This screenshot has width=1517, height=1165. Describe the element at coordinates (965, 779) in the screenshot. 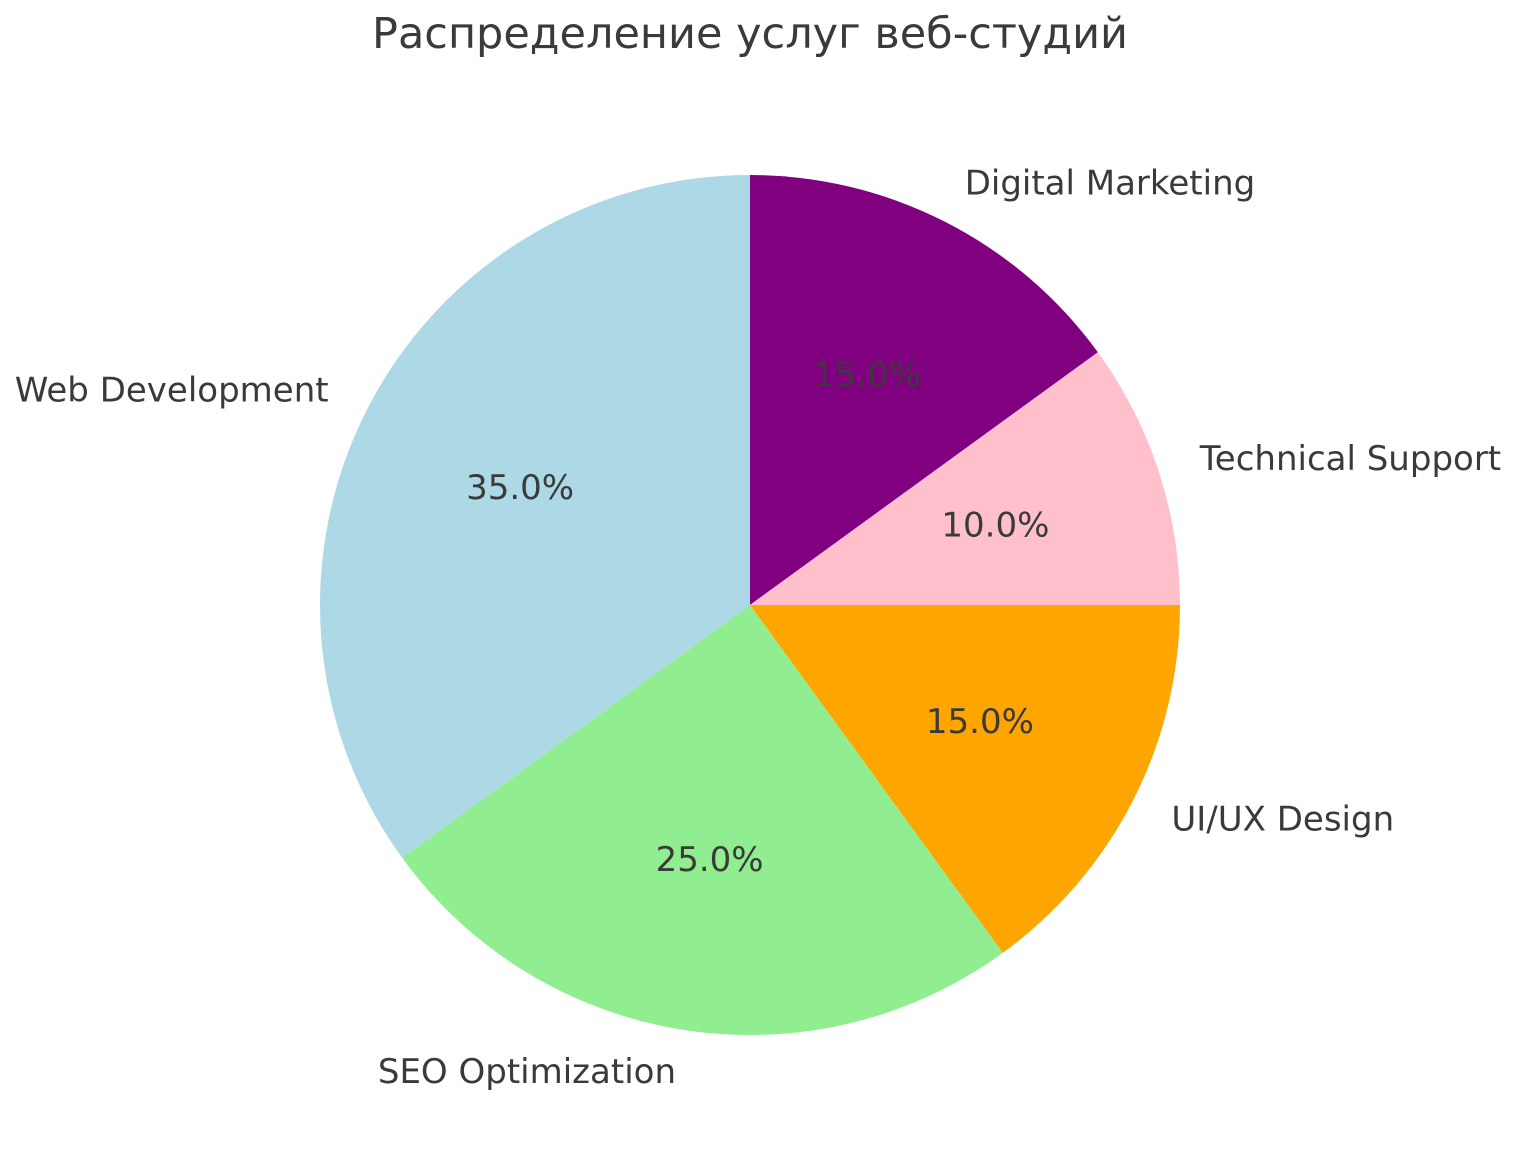

I see `pie-slice-ui-ux-design` at that location.